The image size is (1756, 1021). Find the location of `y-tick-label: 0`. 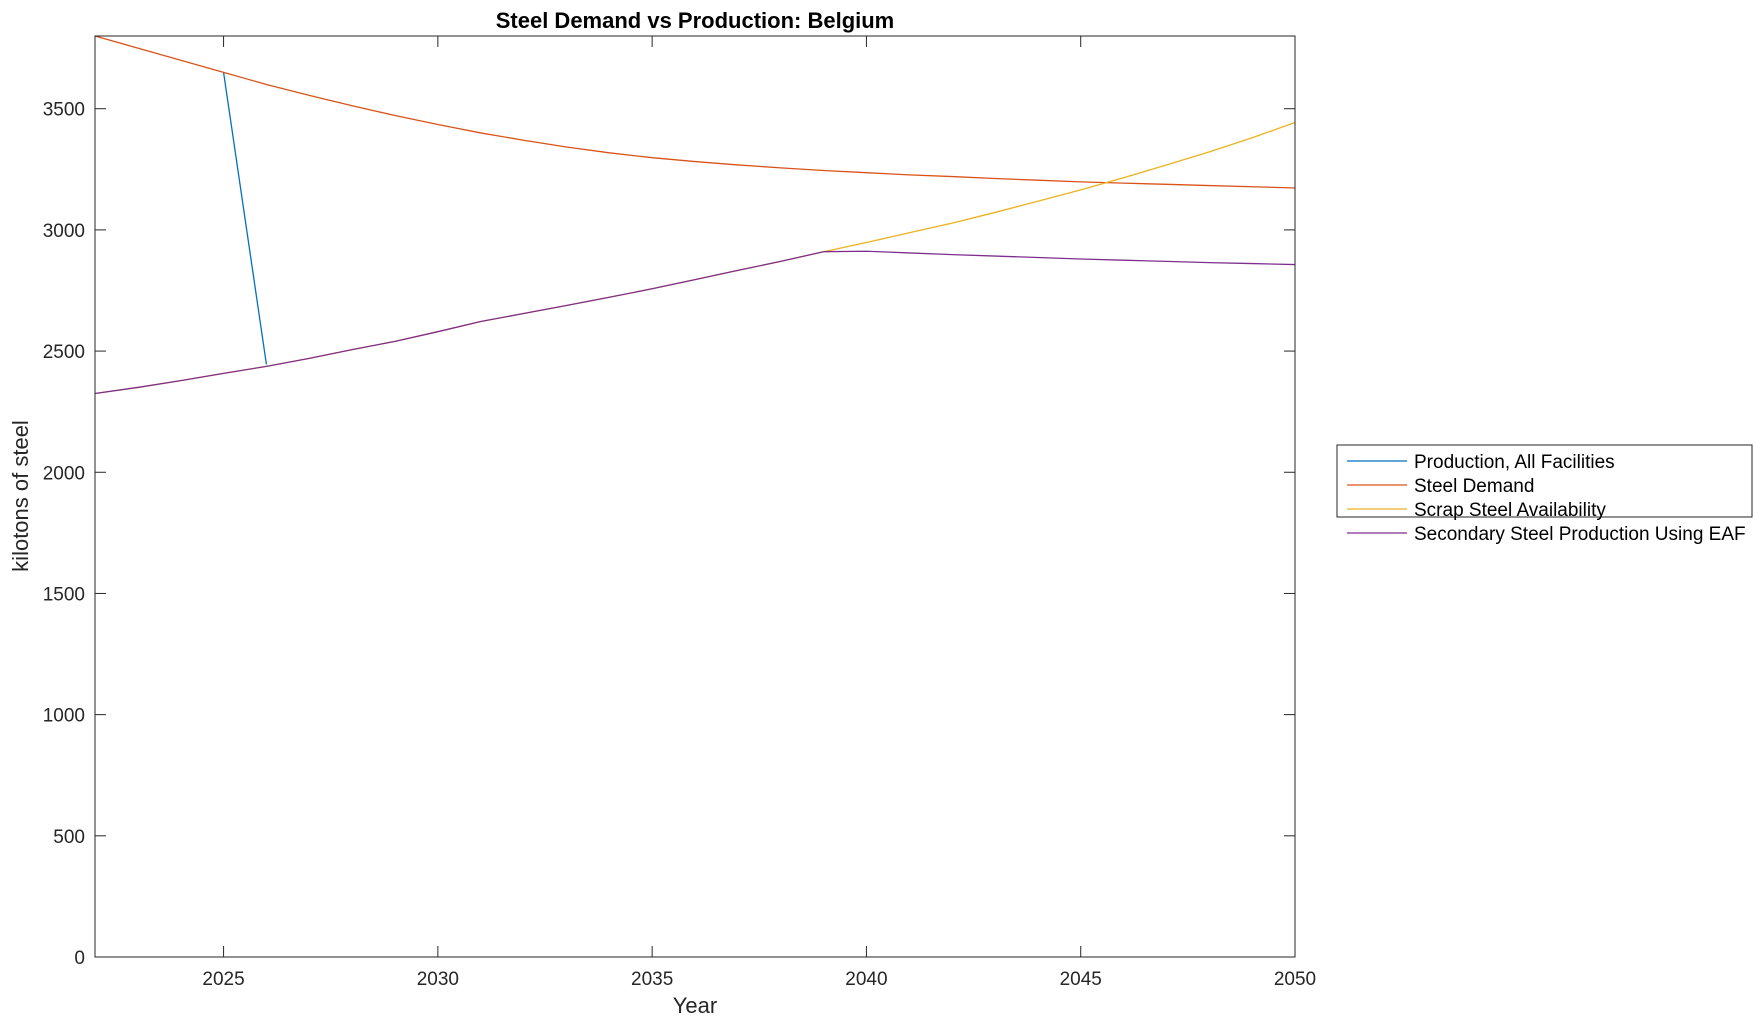

y-tick-label: 0 is located at coordinates (79, 958).